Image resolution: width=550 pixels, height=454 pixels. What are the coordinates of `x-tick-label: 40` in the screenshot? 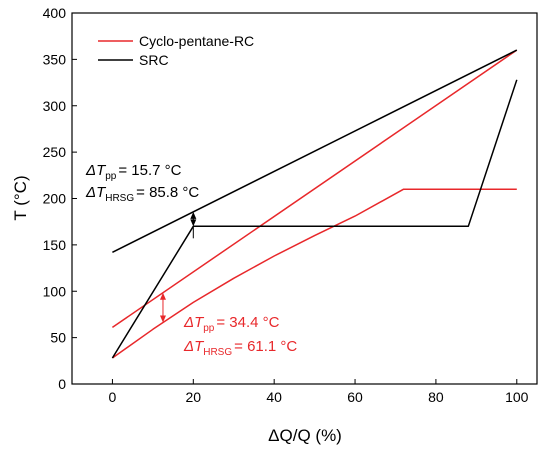 It's located at (274, 397).